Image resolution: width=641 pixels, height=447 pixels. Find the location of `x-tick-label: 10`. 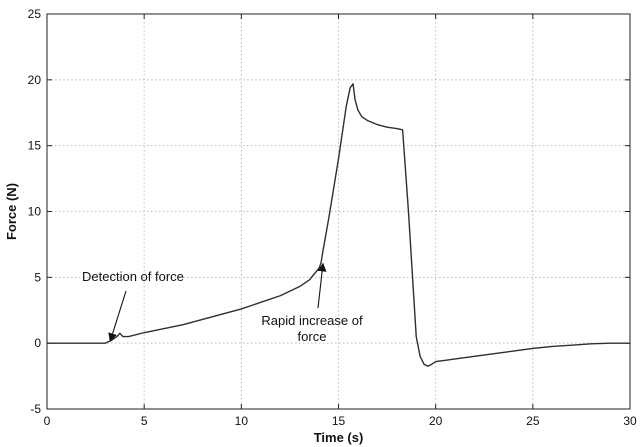

x-tick-label: 10 is located at coordinates (242, 421).